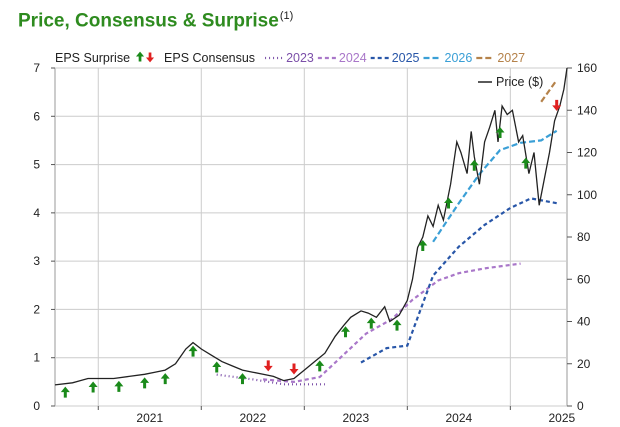 The image size is (620, 427). I want to click on consensus-line-2025, so click(458, 280).